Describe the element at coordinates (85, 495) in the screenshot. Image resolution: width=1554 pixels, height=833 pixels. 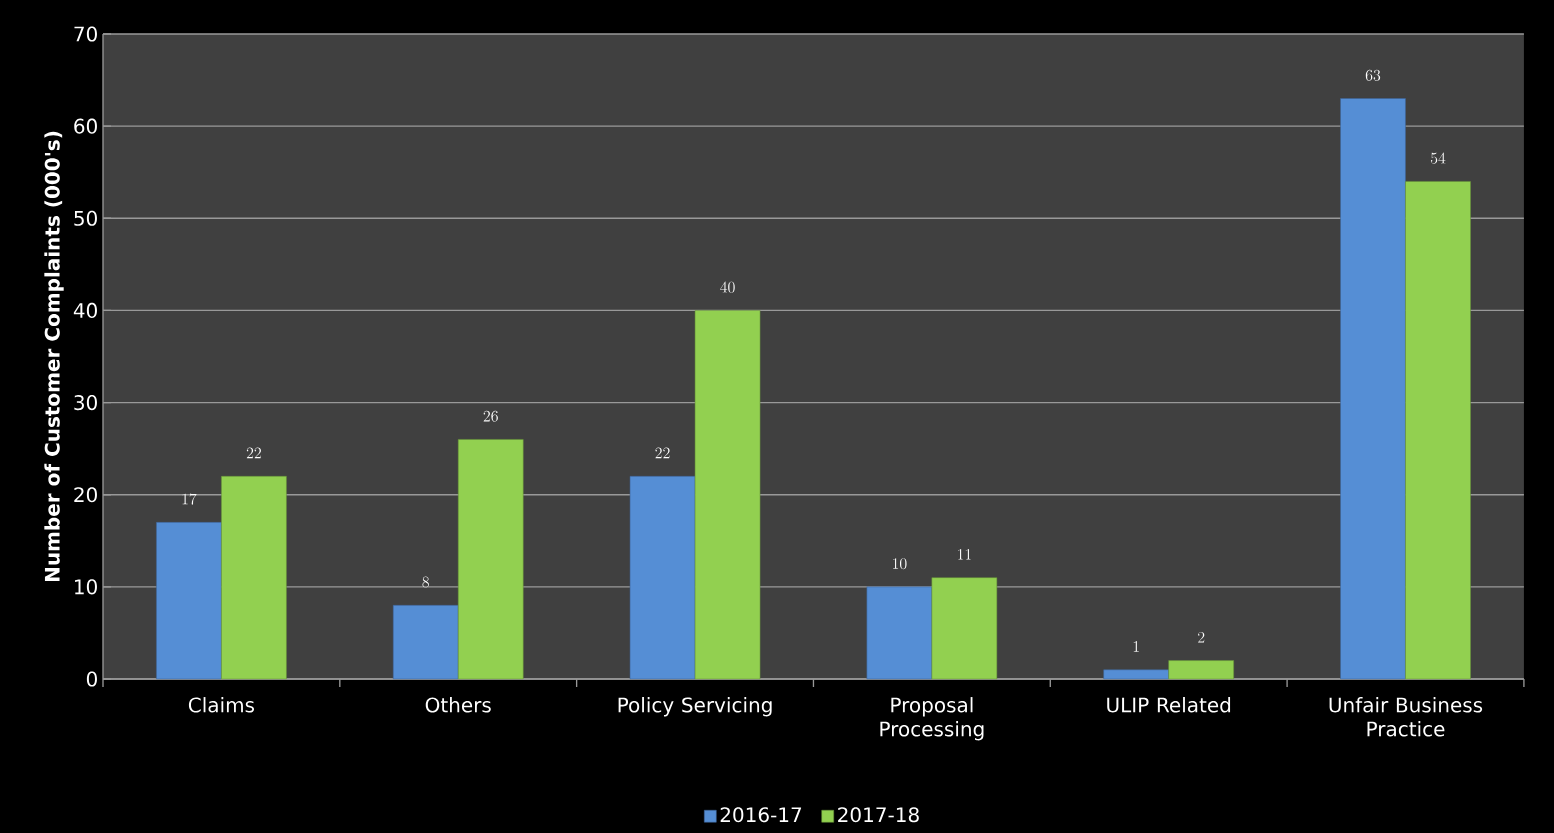
I see `y-tick-label: 20` at that location.